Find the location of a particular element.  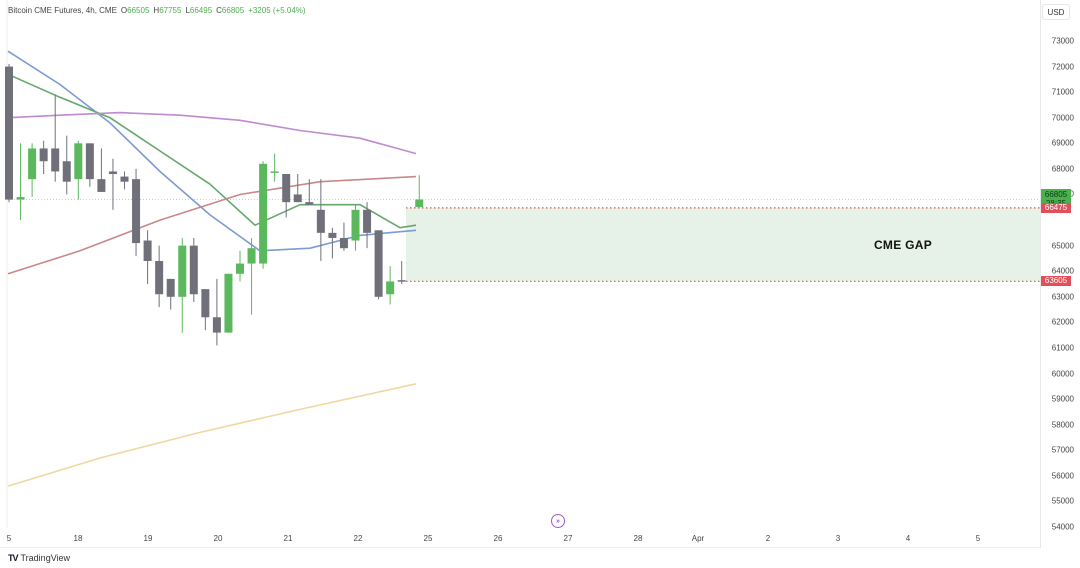

ohlc-change: +3205 (+5.04%) is located at coordinates (277, 10).